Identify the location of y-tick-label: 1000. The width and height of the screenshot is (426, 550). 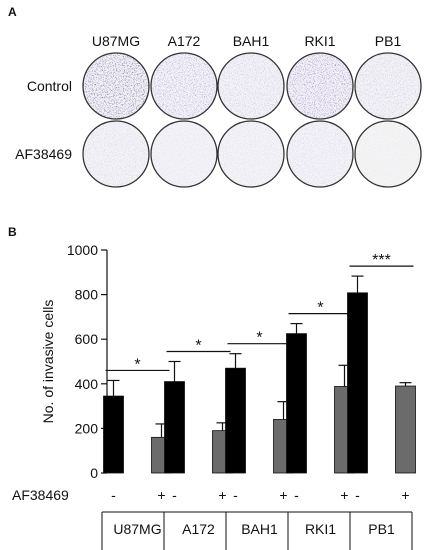
(82, 250).